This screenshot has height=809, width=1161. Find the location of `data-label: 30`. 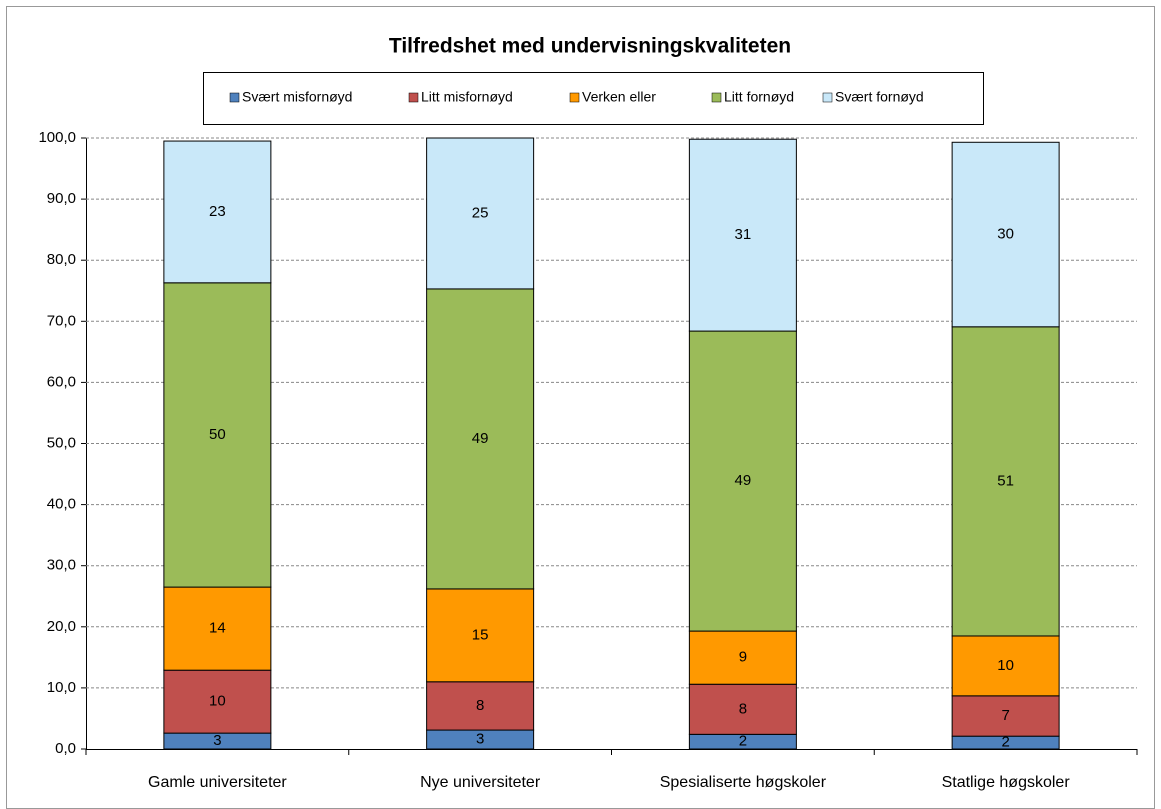

data-label: 30 is located at coordinates (1005, 234).